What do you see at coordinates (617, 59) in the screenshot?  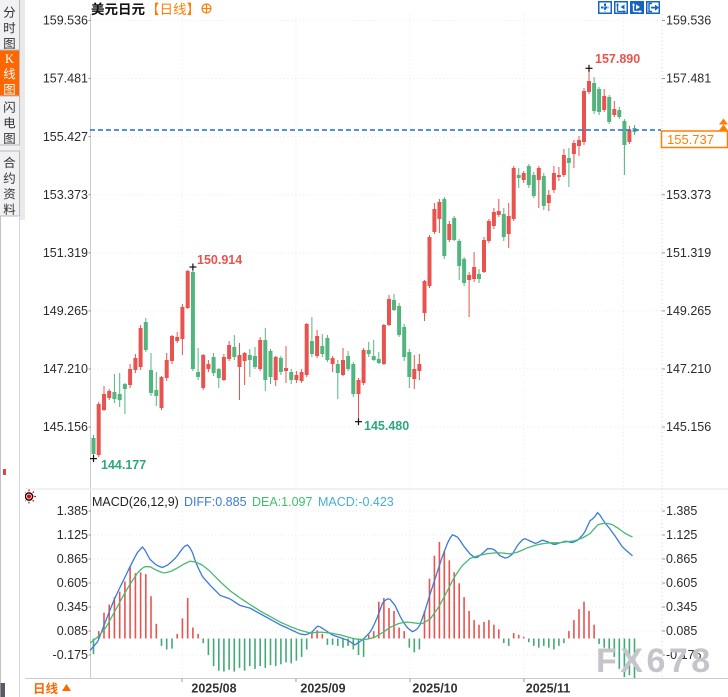 I see `svg-text: 157.890` at bounding box center [617, 59].